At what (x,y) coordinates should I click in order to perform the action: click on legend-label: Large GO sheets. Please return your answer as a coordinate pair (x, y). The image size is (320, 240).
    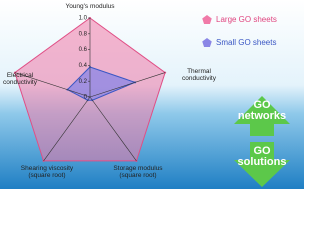
    Looking at the image, I should click on (246, 19).